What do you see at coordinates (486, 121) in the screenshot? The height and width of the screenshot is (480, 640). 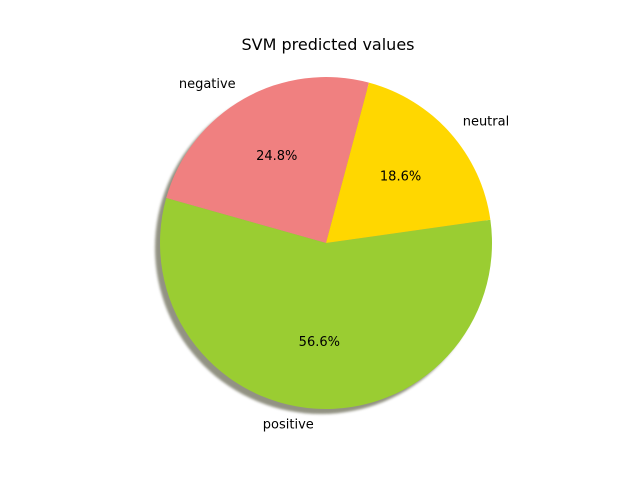 I see `slice-label-neutral: neutral` at bounding box center [486, 121].